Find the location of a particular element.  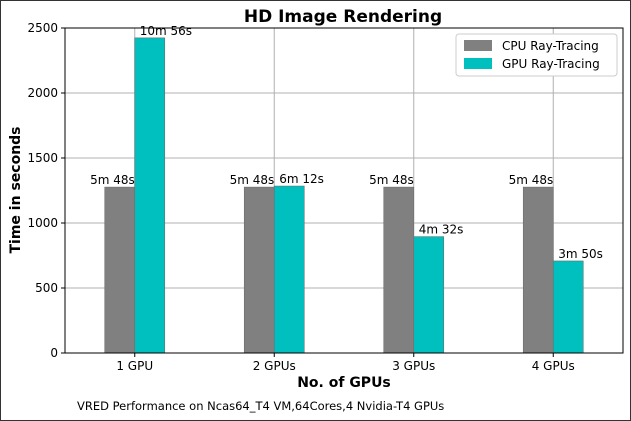

legend-label: CPU Ray-Tracing is located at coordinates (550, 46).